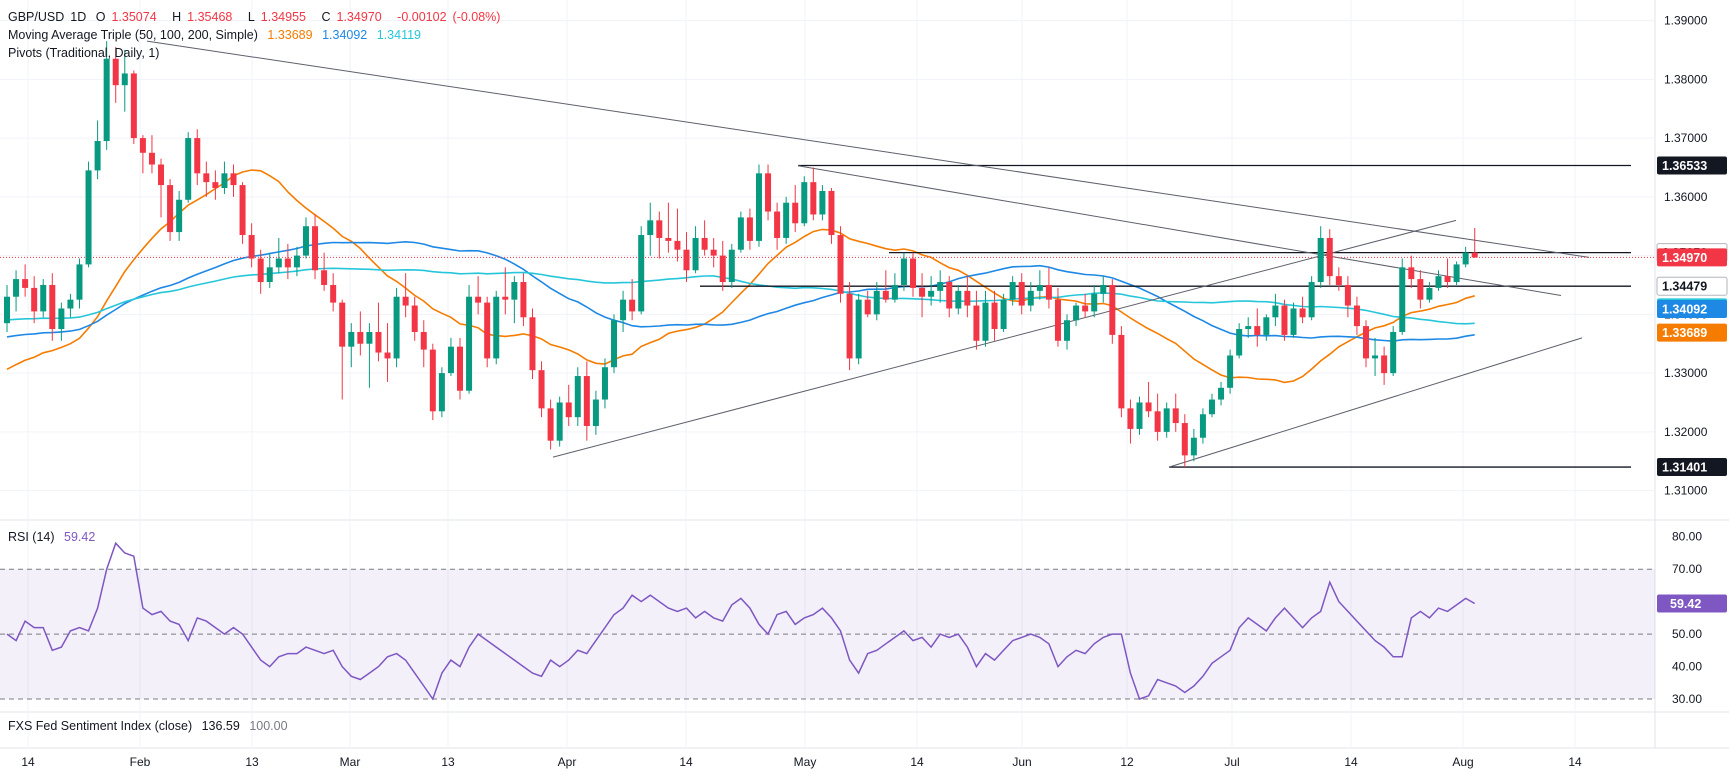 This screenshot has width=1729, height=775. I want to click on rsi-legend-value: 59.42, so click(80, 537).